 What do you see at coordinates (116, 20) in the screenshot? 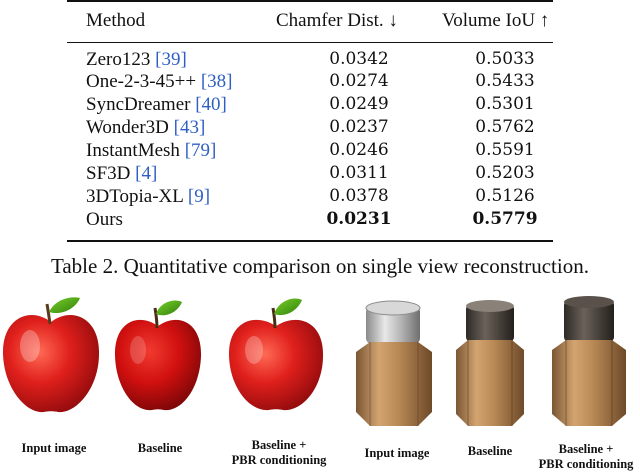
I see `header-method: Method` at bounding box center [116, 20].